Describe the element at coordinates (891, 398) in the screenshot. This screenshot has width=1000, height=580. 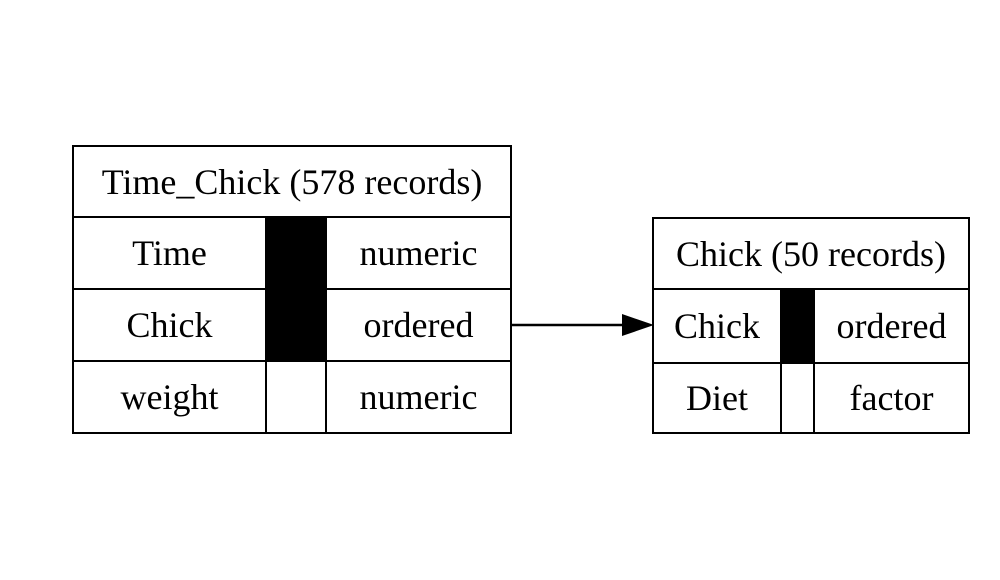
I see `field-type-diet: factor` at that location.